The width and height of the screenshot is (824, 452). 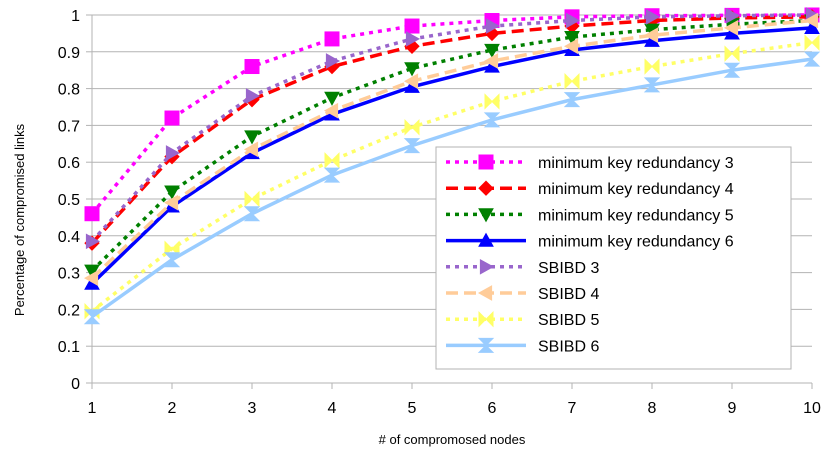 I want to click on y-tick-label: 0.6, so click(x=69, y=163).